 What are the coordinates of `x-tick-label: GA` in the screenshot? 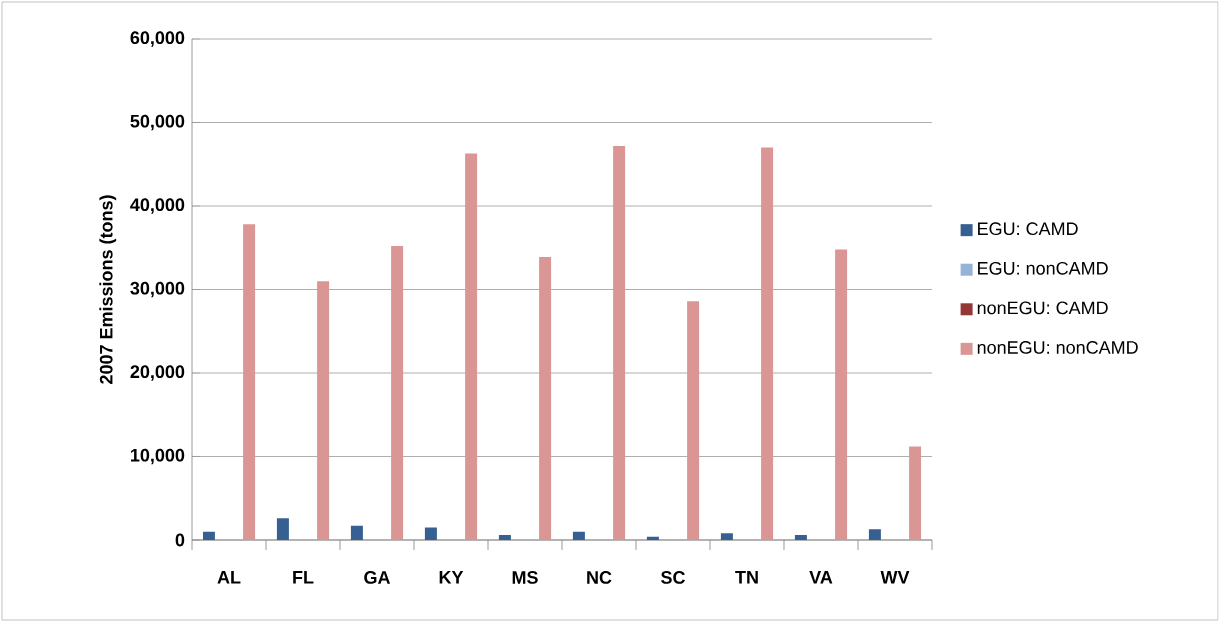 It's located at (377, 577).